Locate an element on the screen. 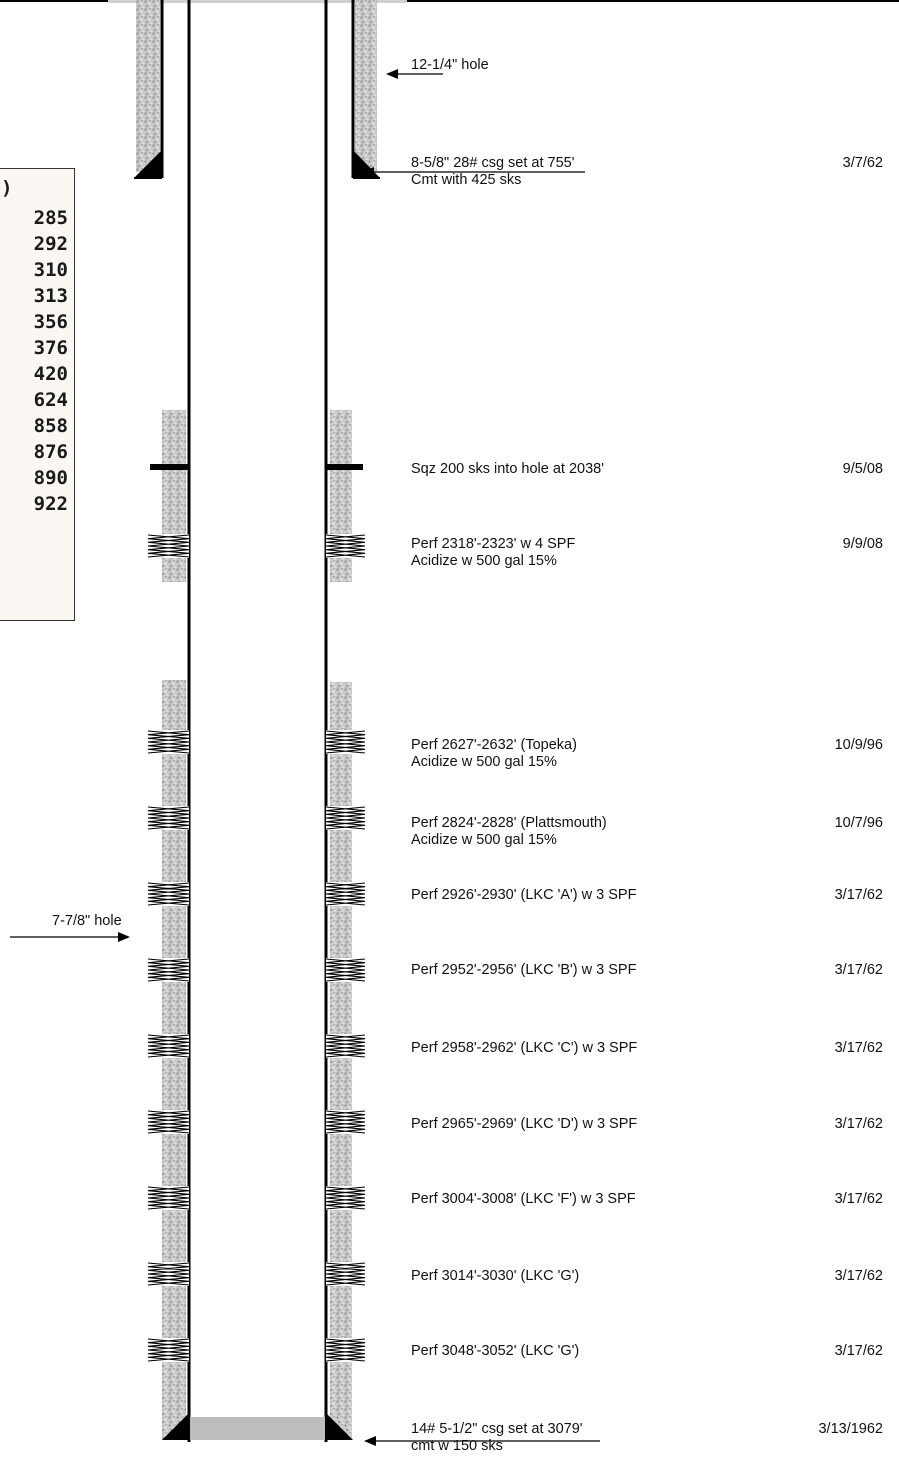 Image resolution: width=899 pixels, height=1465 pixels. production-cement-right is located at coordinates (341, 1061).